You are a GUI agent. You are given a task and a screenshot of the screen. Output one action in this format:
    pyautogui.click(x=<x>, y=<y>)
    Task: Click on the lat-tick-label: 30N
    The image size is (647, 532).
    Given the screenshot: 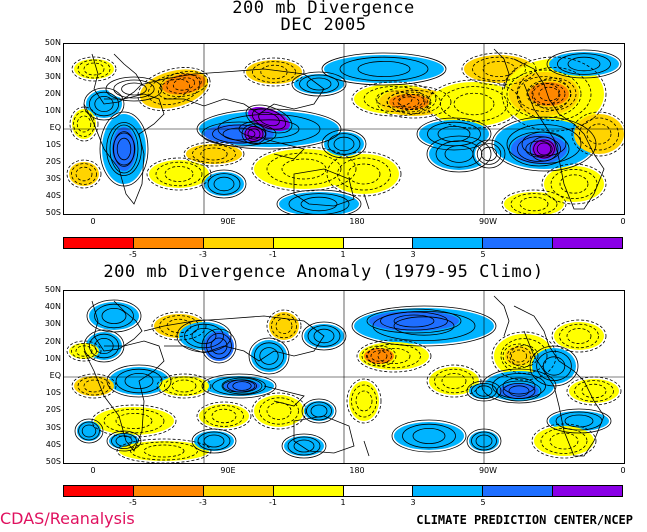 What is the action you would take?
    pyautogui.click(x=52, y=324)
    